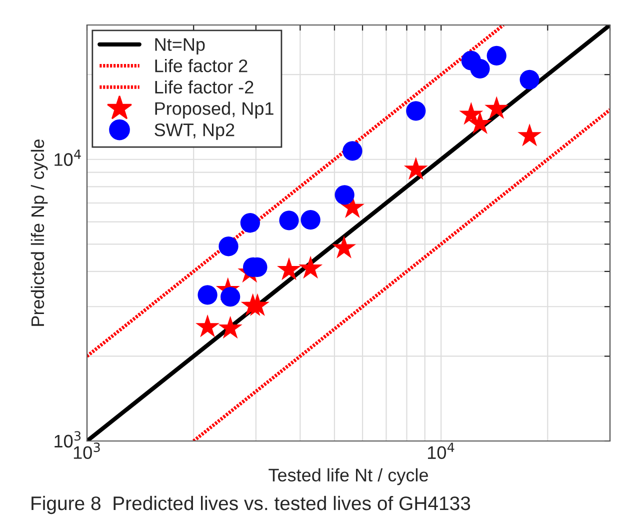 Image resolution: width=634 pixels, height=527 pixels. What do you see at coordinates (180, 46) in the screenshot?
I see `legend-label: Nt=Np` at bounding box center [180, 46].